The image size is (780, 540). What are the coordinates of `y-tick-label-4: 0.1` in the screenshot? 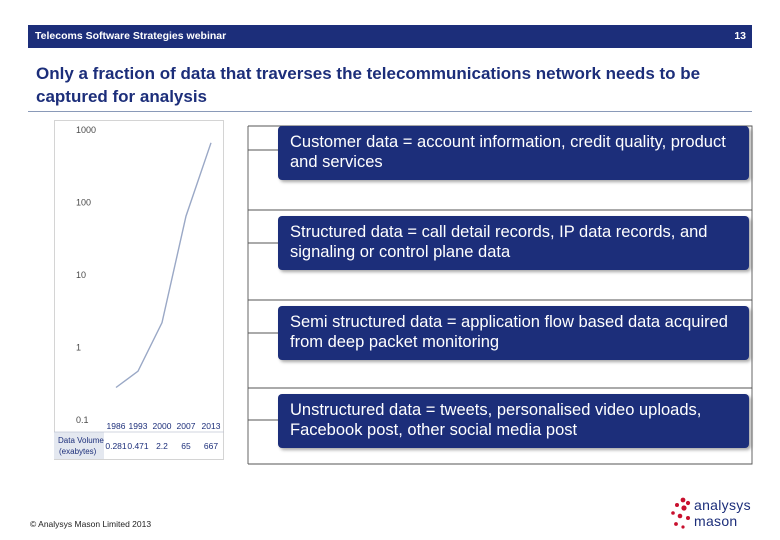 It's located at (82, 420).